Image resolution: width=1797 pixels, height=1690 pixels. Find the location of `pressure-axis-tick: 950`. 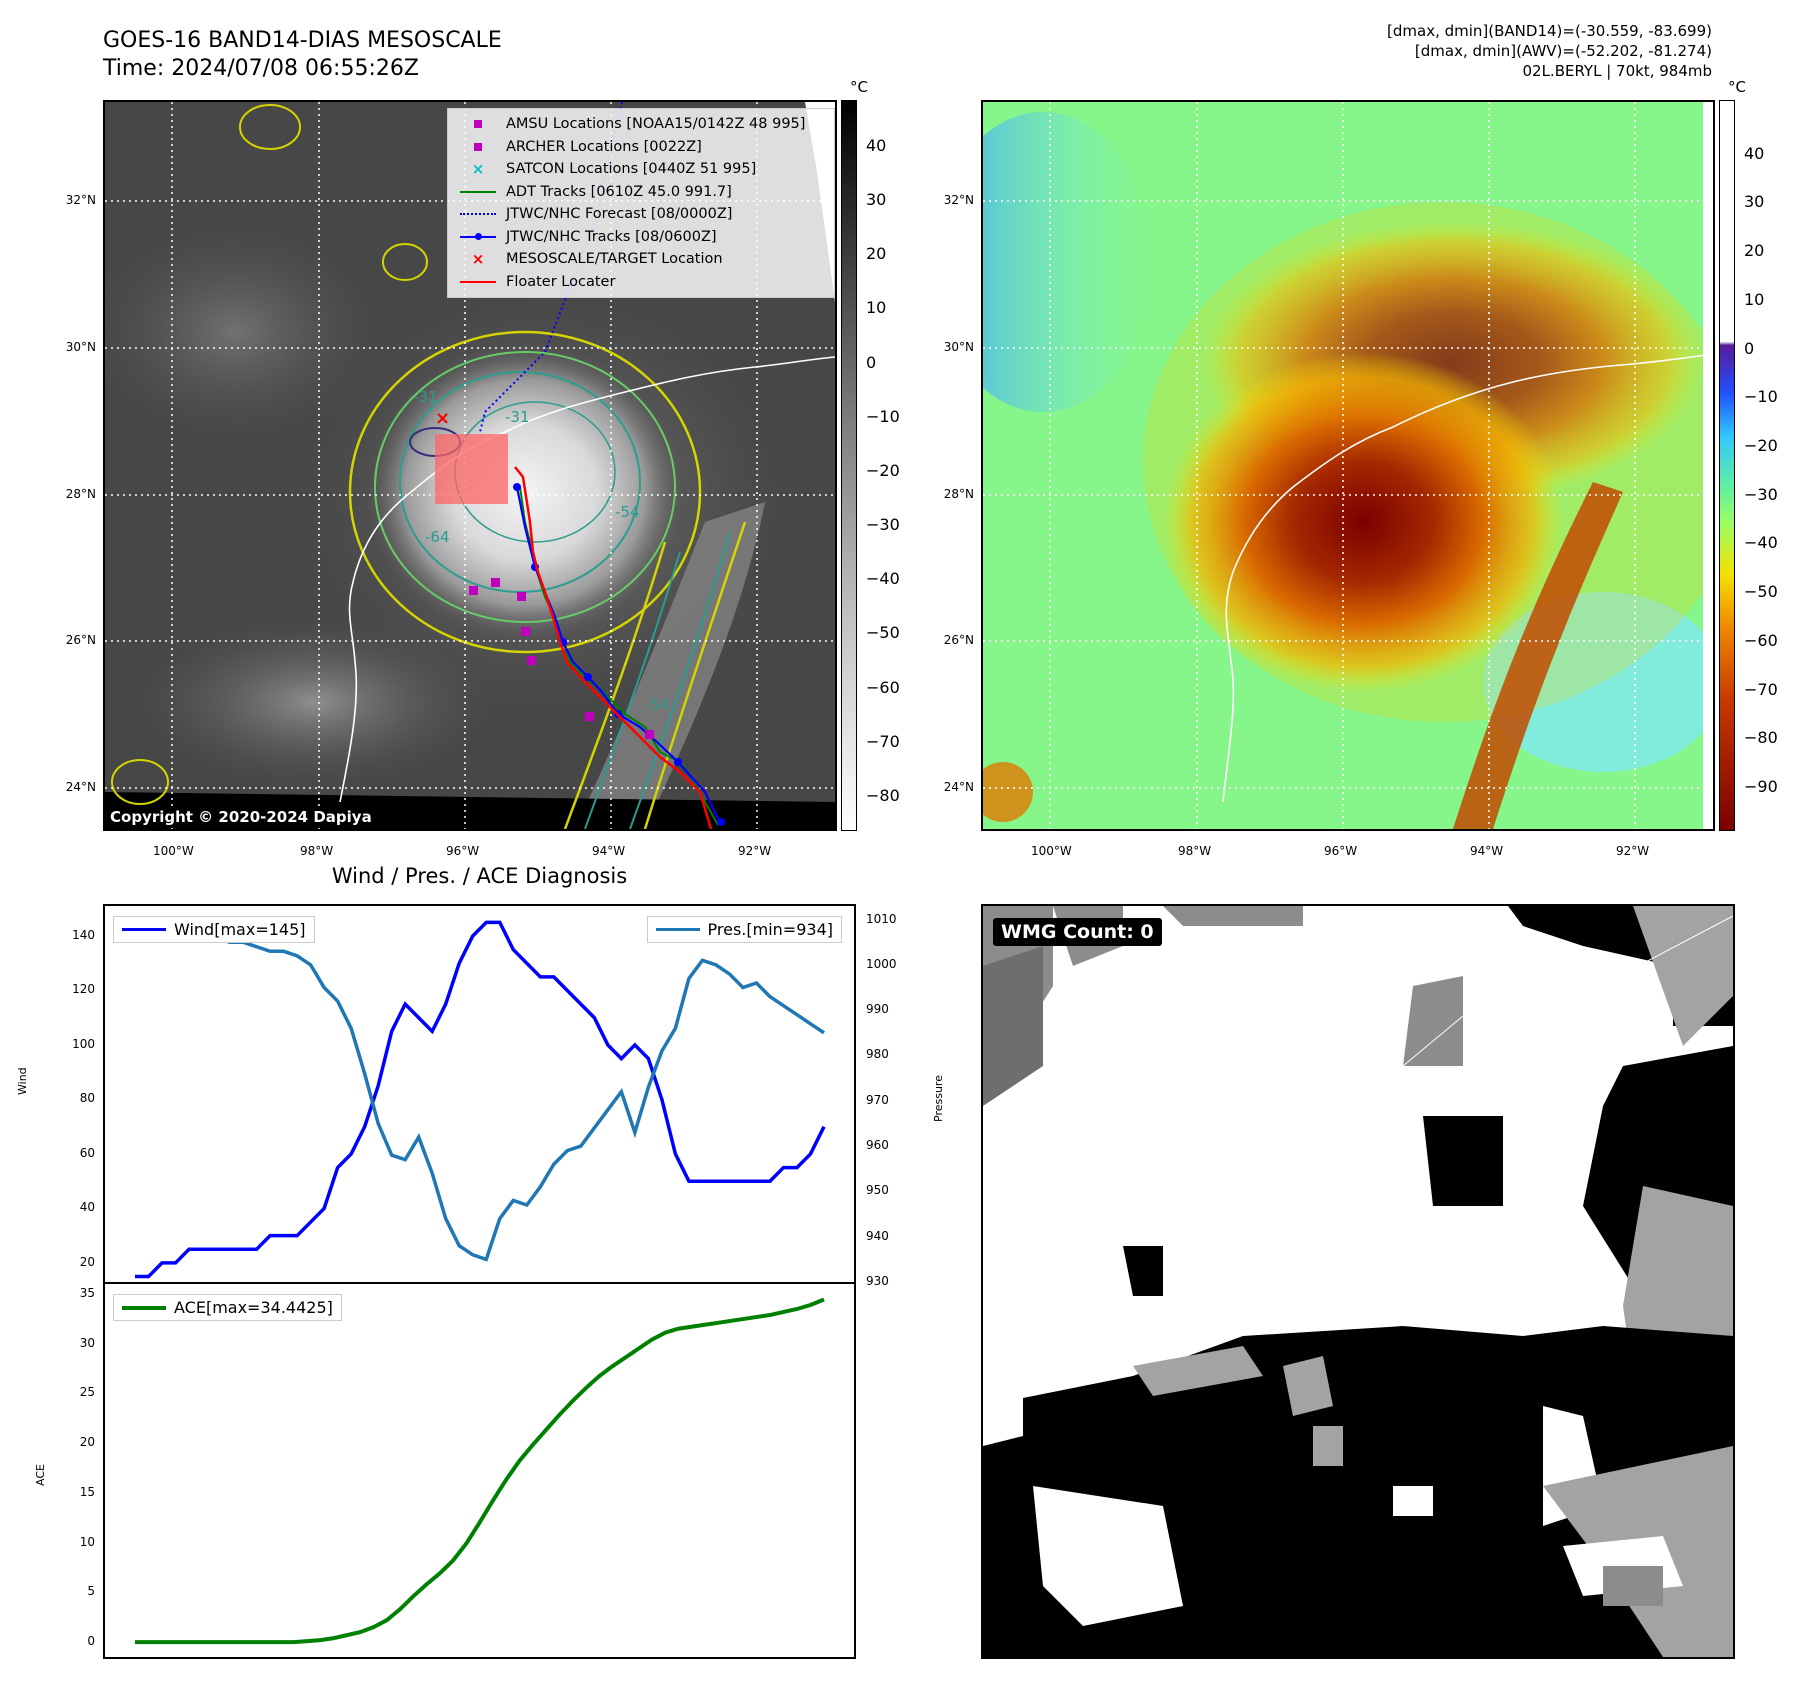

pressure-axis-tick: 950 is located at coordinates (877, 1190).